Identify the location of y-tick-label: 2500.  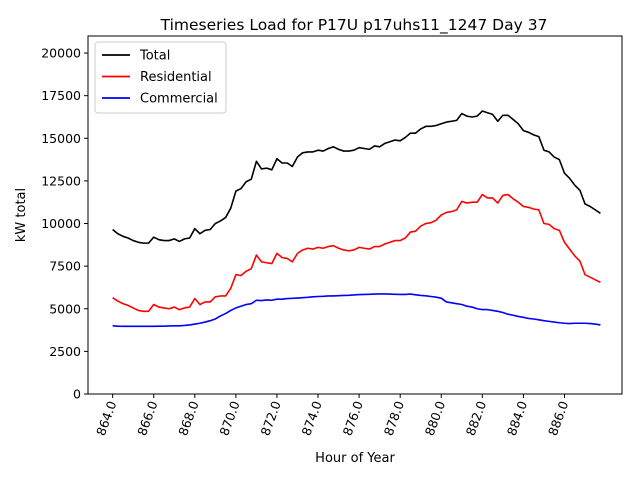
(65, 351).